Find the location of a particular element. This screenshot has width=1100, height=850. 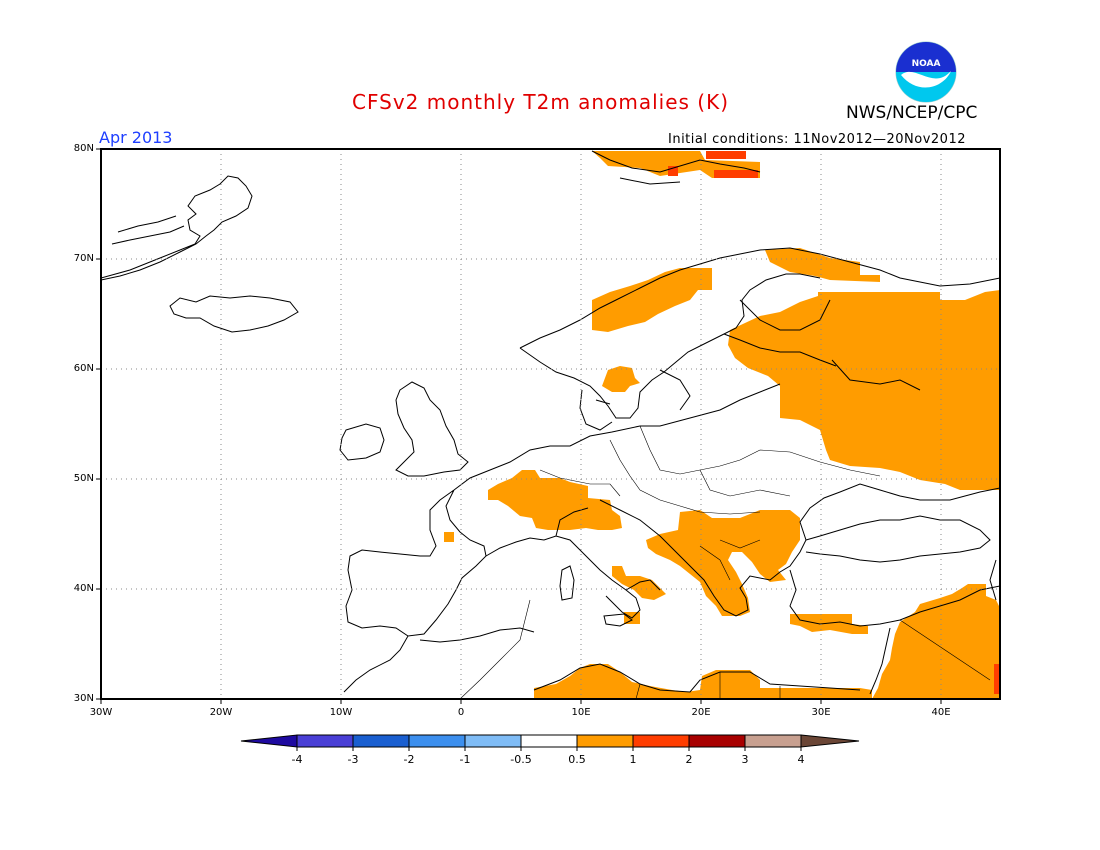

lat-label: 80N is located at coordinates (83, 148).